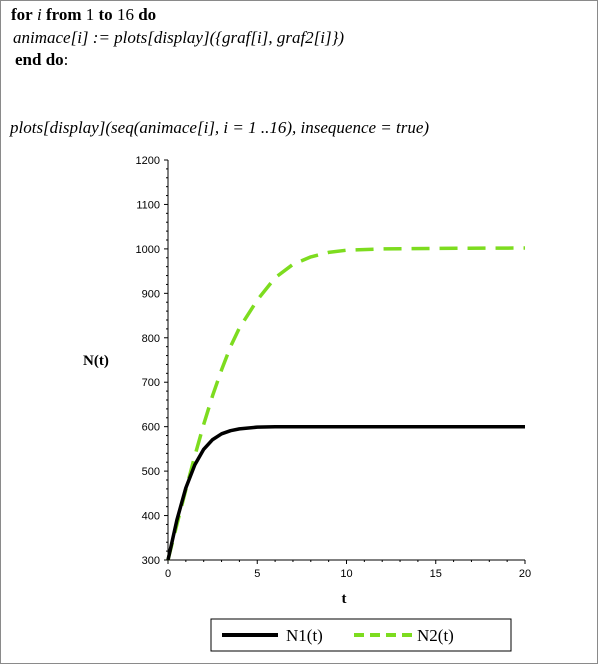  What do you see at coordinates (304, 635) in the screenshot?
I see `legend-label-n1: N1(t)` at bounding box center [304, 635].